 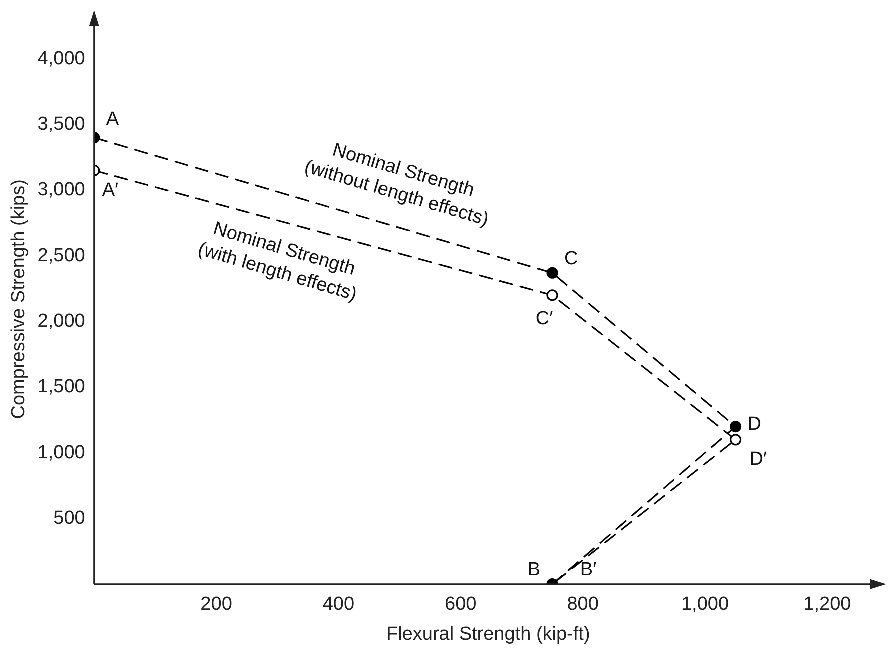 What do you see at coordinates (828, 605) in the screenshot?
I see `x-tick-label: 1,200` at bounding box center [828, 605].